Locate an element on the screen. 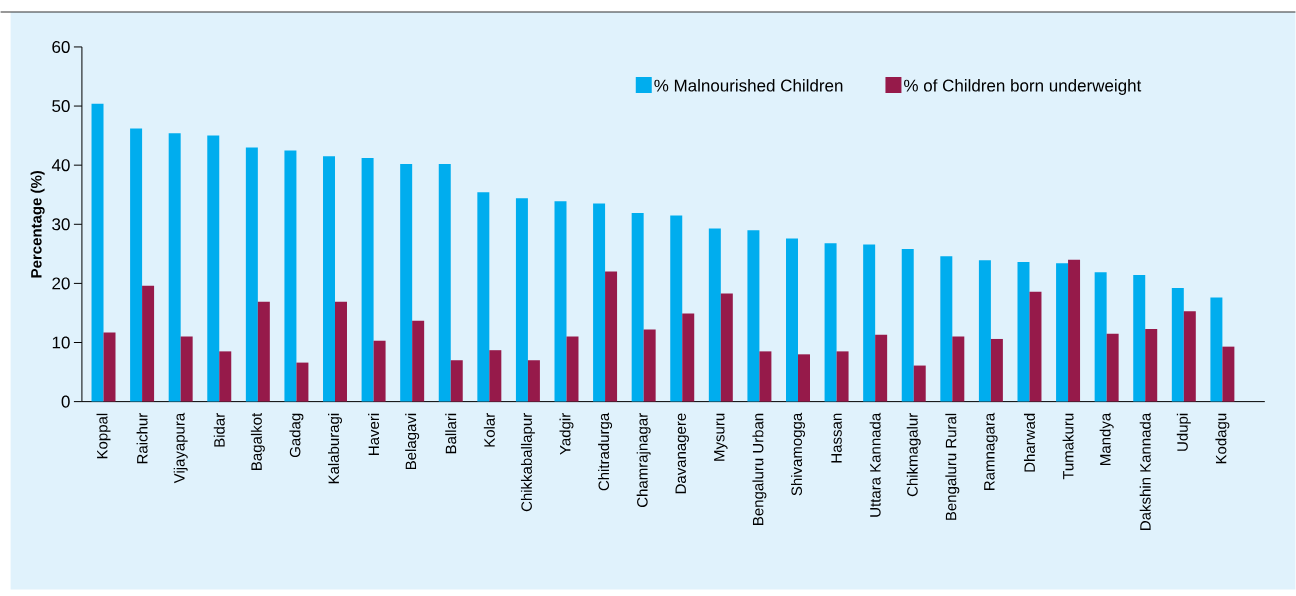 This screenshot has width=1296, height=596. x-tick-label: Raichur is located at coordinates (142, 437).